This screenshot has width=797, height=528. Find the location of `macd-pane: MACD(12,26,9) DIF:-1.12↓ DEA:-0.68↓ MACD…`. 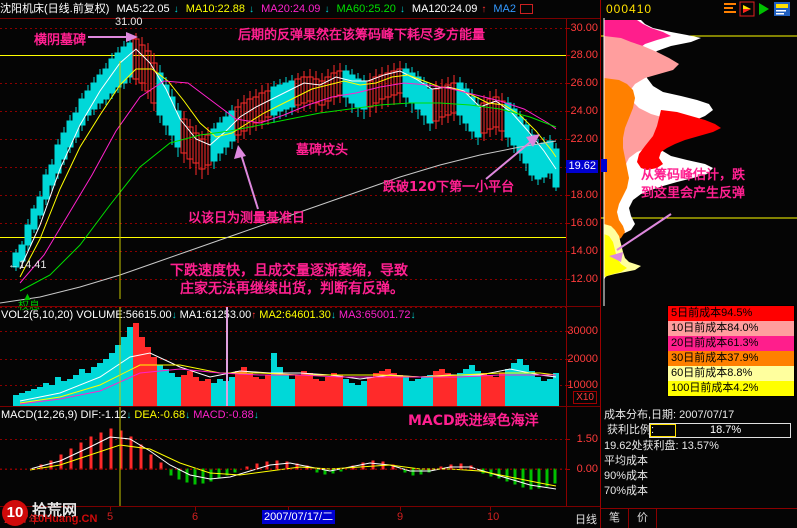

macd-pane: MACD(12,26,9) DIF:-1.12↓ DEA:-0.68↓ MACD… is located at coordinates (300, 456).